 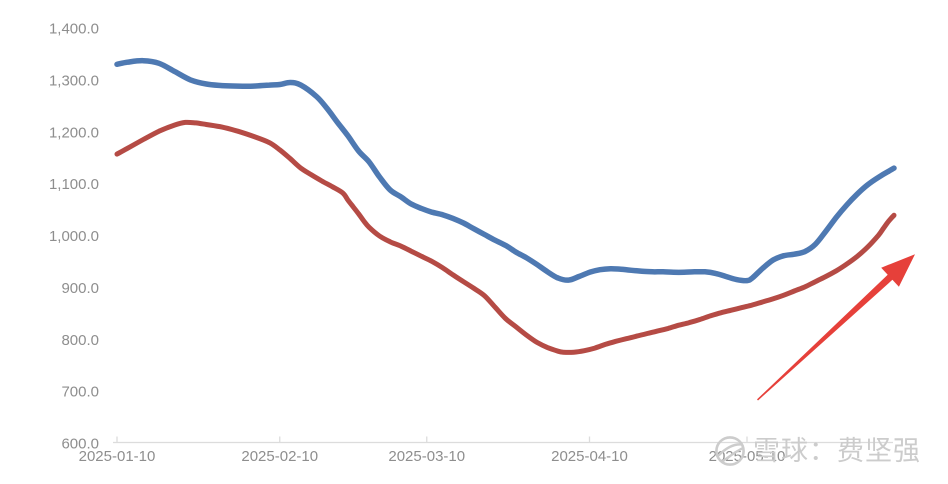 I want to click on y-tick-label: 700.0, so click(x=80, y=392).